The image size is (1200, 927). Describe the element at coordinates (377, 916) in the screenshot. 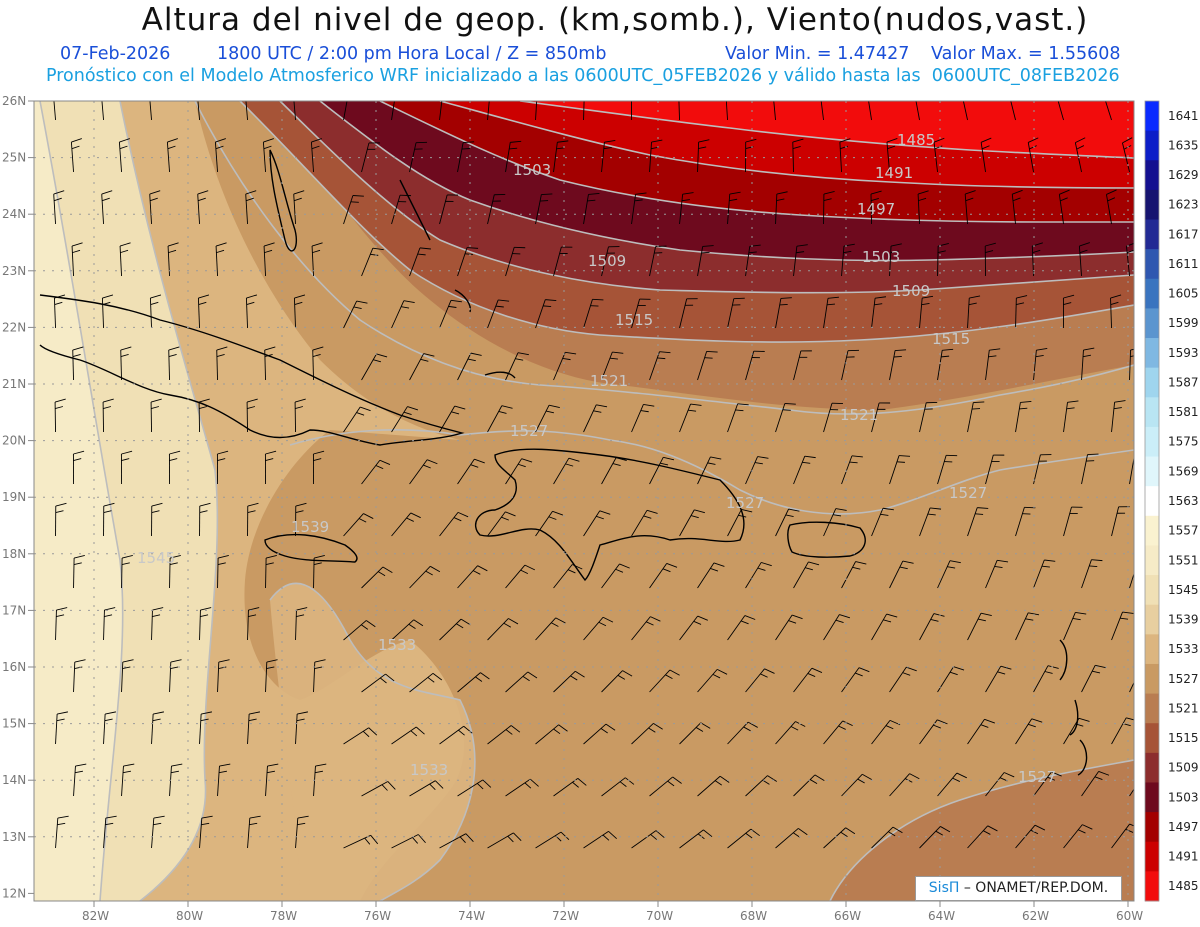

I see `lon-label: 76W` at that location.